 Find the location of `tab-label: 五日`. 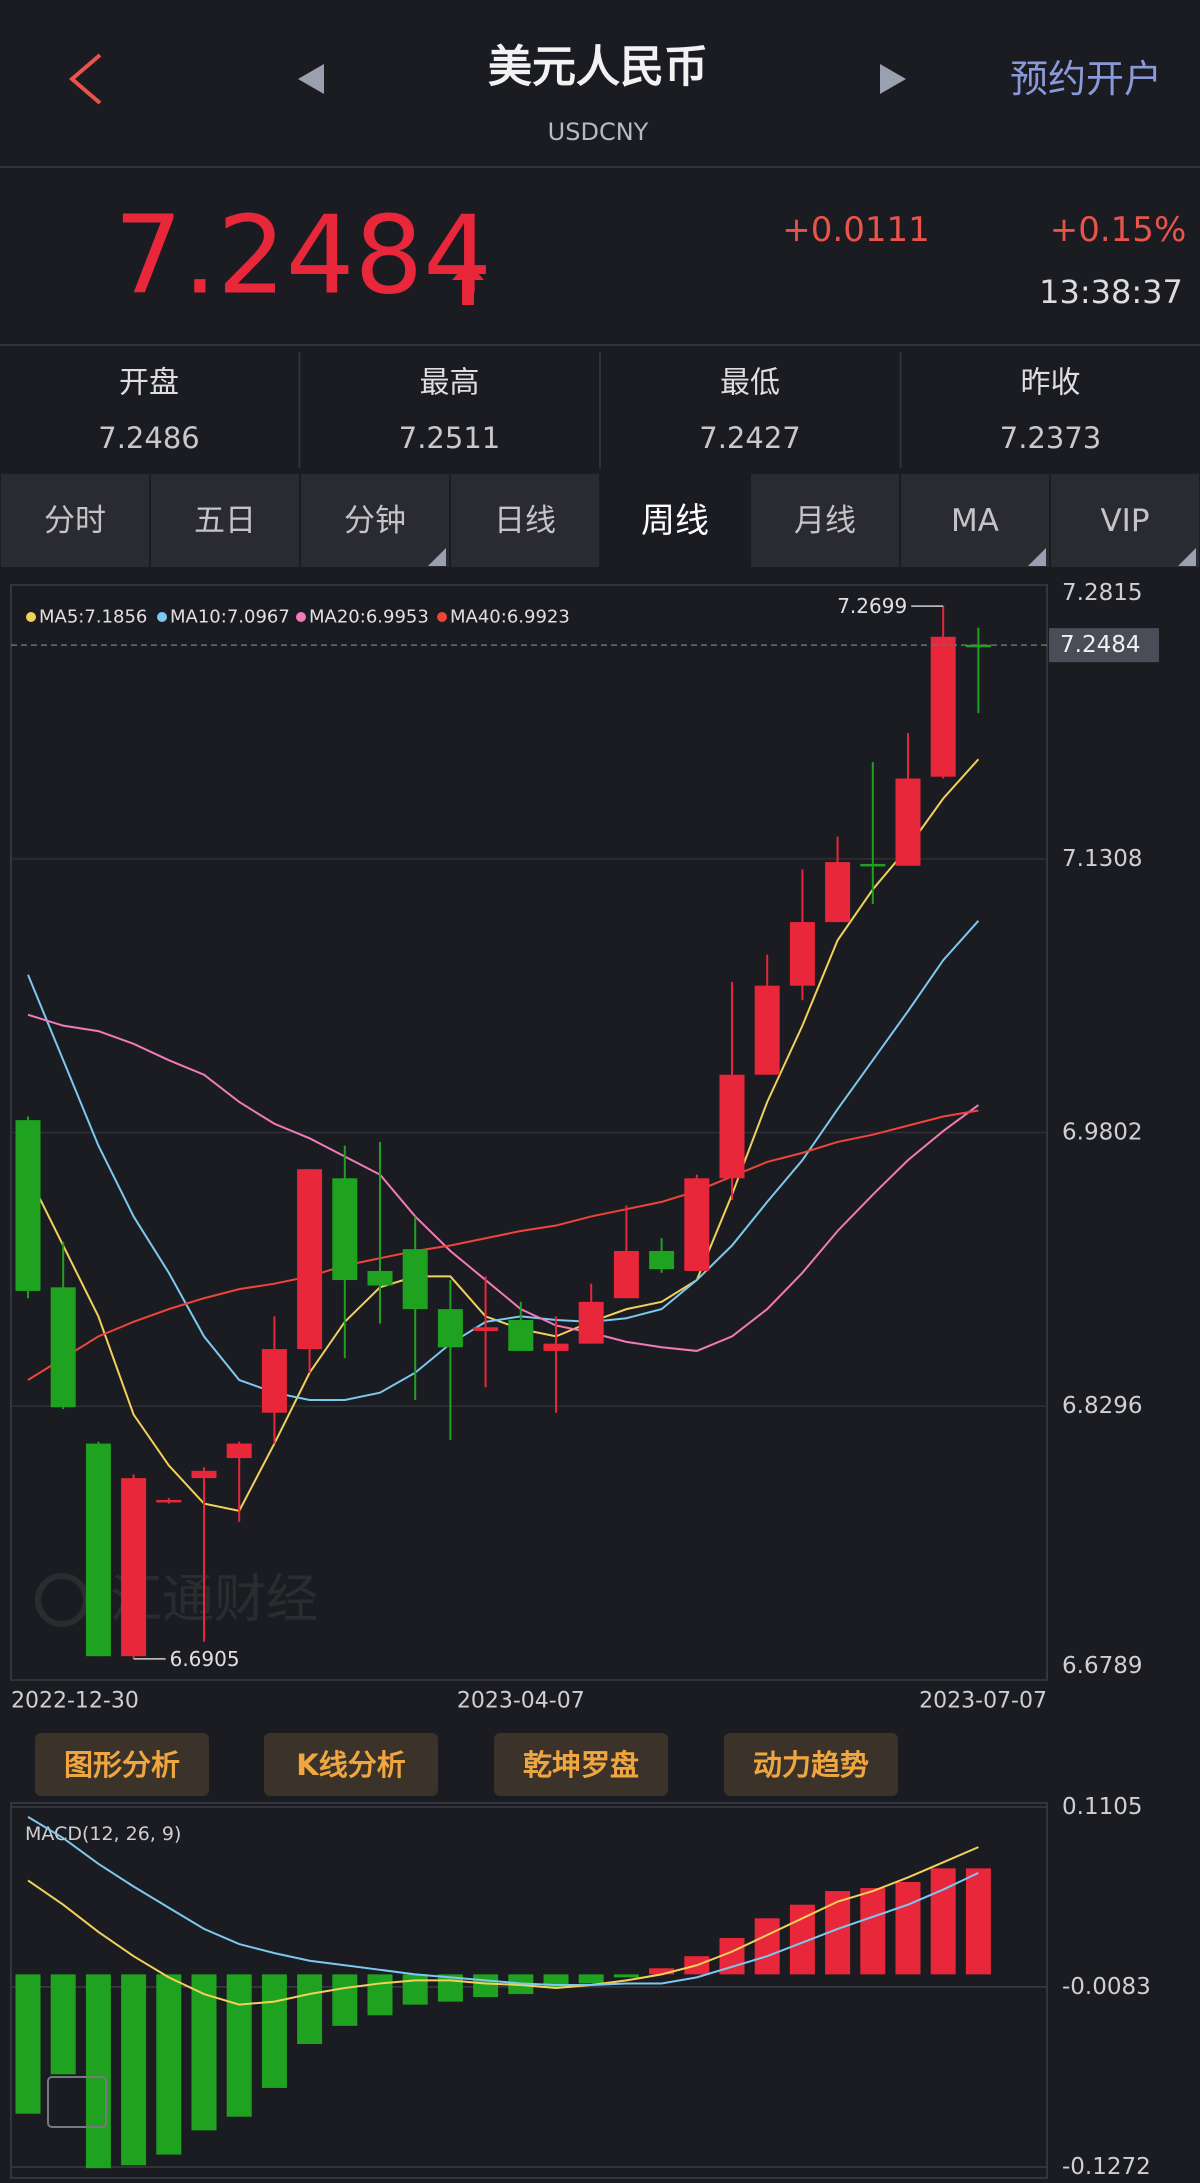

tab-label: 五日 is located at coordinates (225, 521).